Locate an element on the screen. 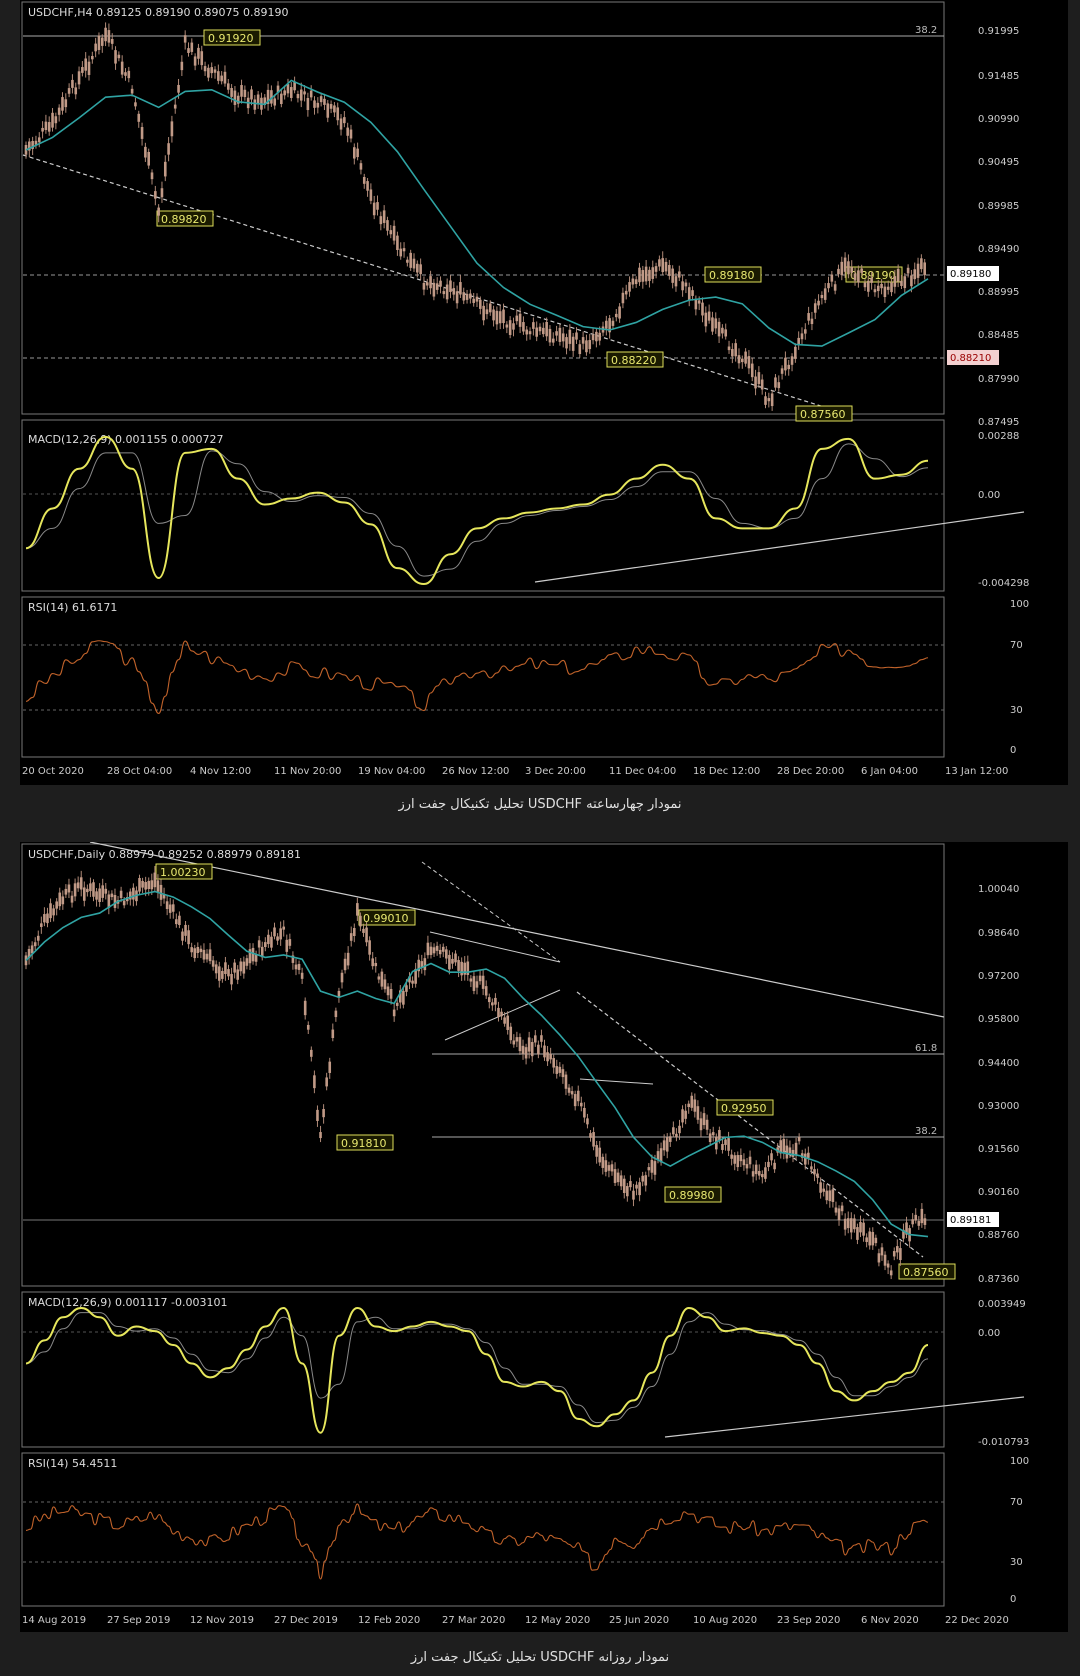 This screenshot has width=1080, height=1676. date-tick: 25 Jun 2020 is located at coordinates (639, 1620).